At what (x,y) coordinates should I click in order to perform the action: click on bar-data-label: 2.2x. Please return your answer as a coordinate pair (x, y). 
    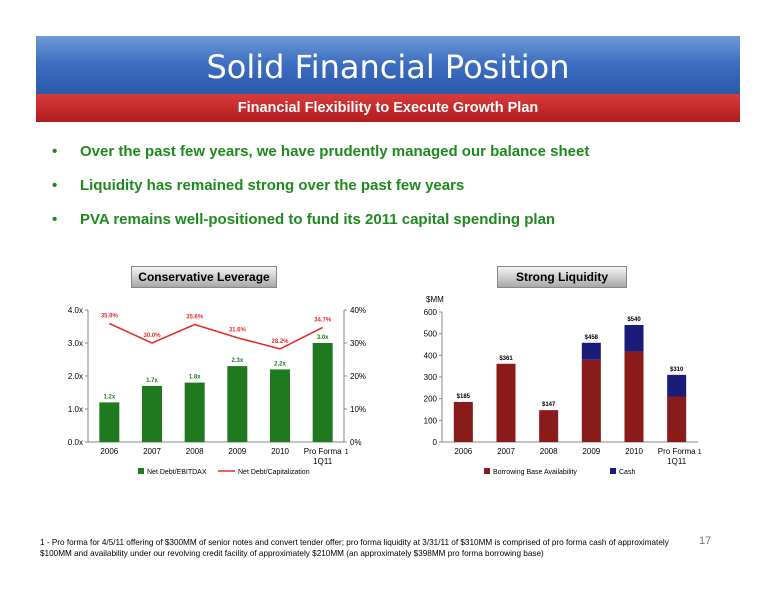
    Looking at the image, I should click on (280, 364).